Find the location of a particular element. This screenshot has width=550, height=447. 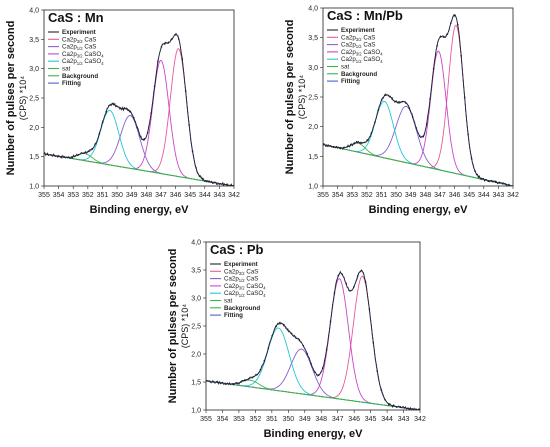

x-tick-label: 352 is located at coordinates (88, 195).